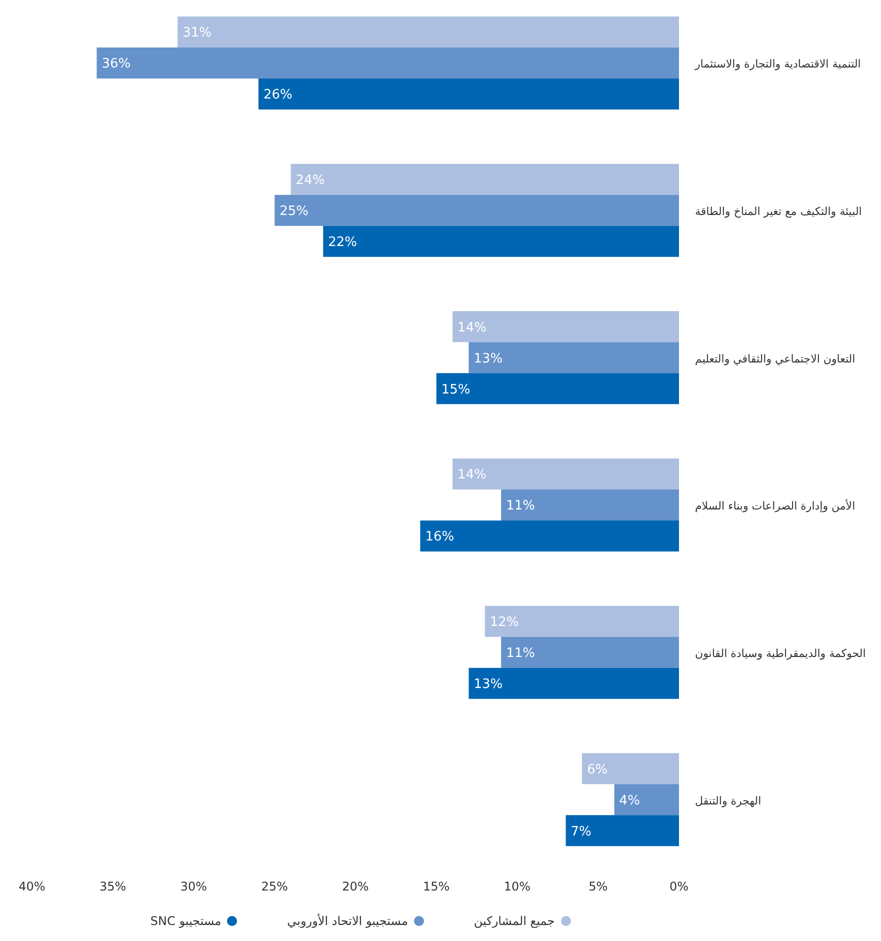  Describe the element at coordinates (581, 832) in the screenshot. I see `data-label: 7%` at that location.